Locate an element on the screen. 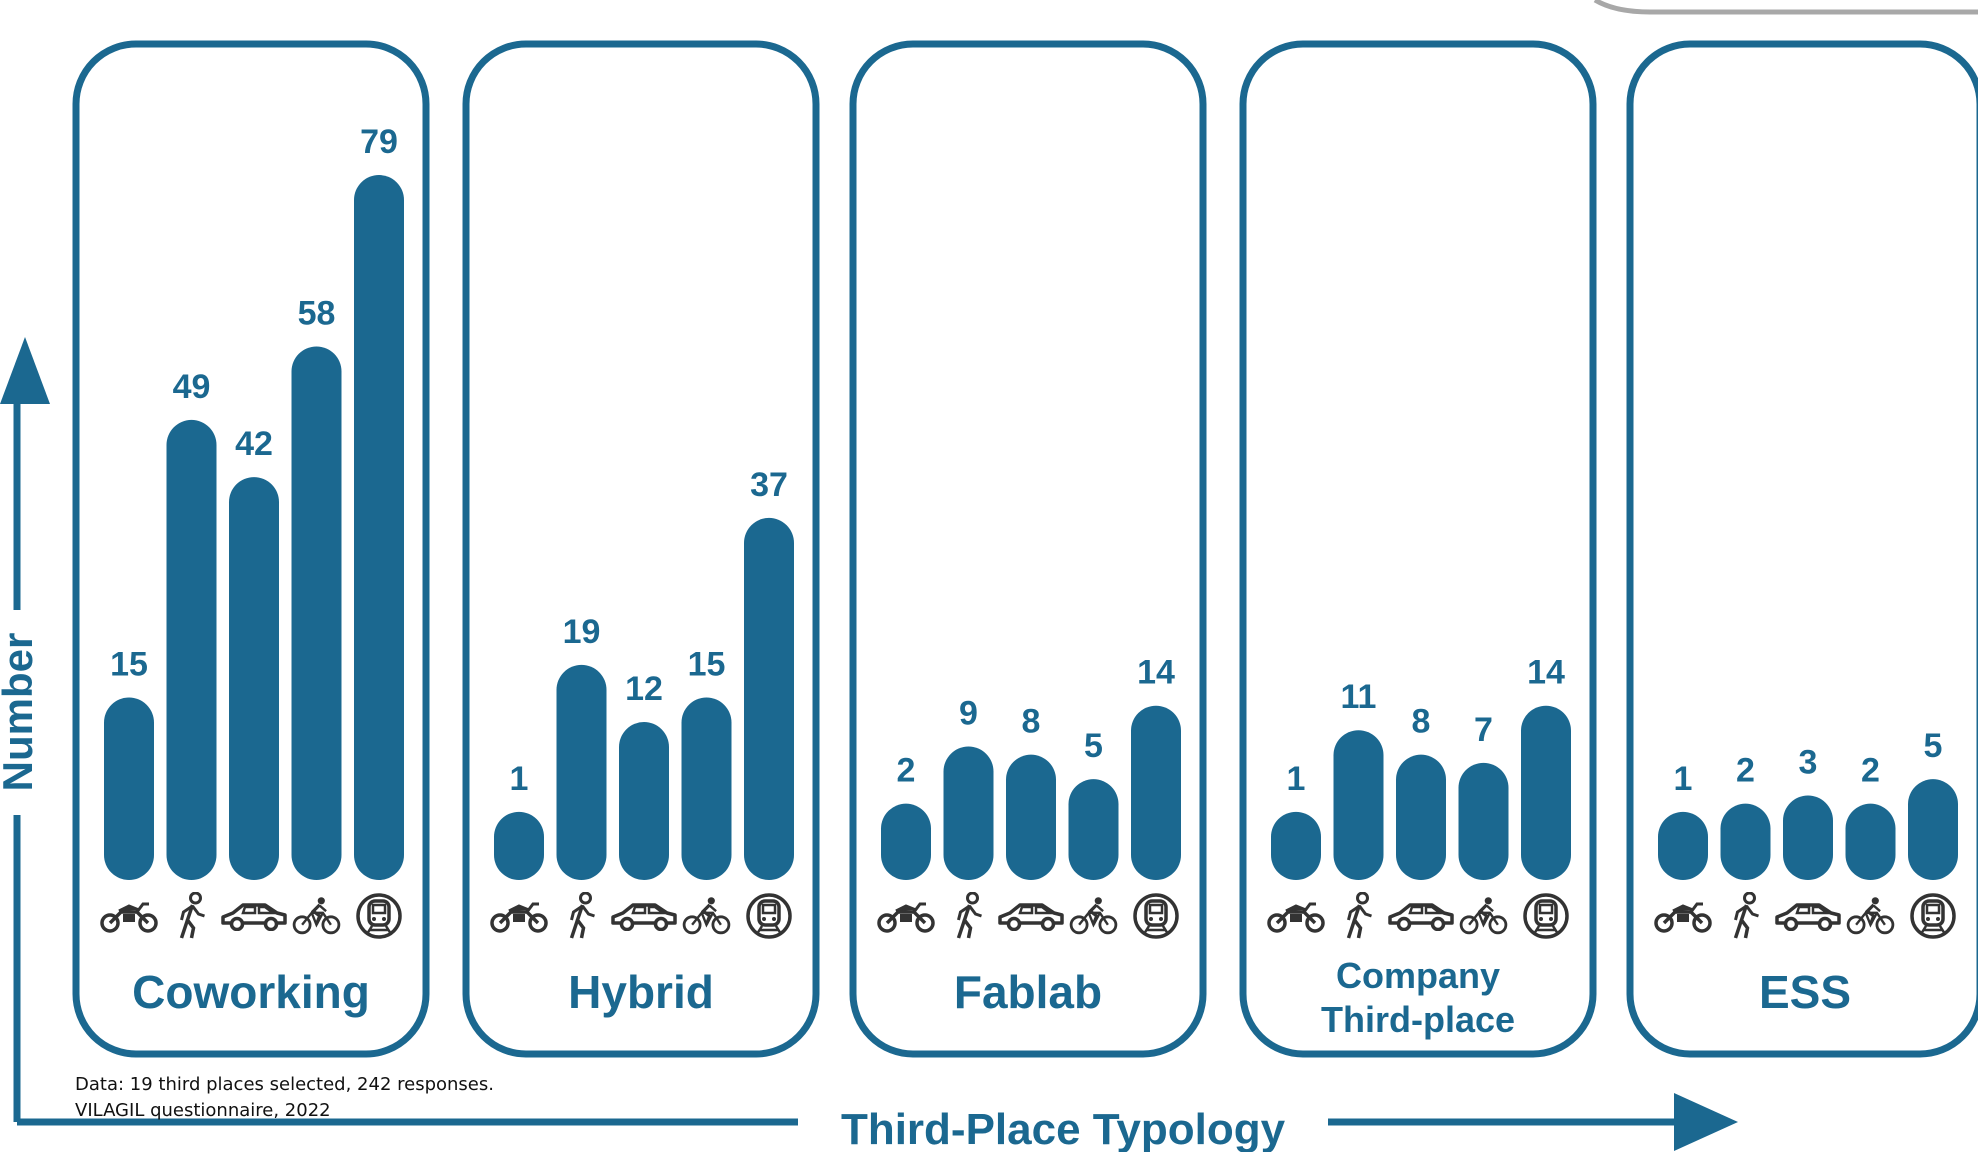 The width and height of the screenshot is (1978, 1152). value-label-4-2: 3 is located at coordinates (1808, 763).